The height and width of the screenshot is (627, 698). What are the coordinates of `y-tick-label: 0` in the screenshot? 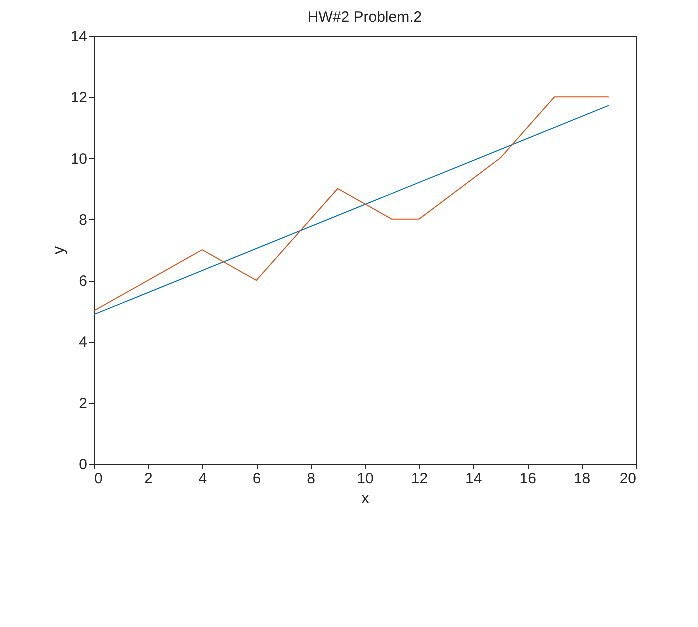 It's located at (83, 465).